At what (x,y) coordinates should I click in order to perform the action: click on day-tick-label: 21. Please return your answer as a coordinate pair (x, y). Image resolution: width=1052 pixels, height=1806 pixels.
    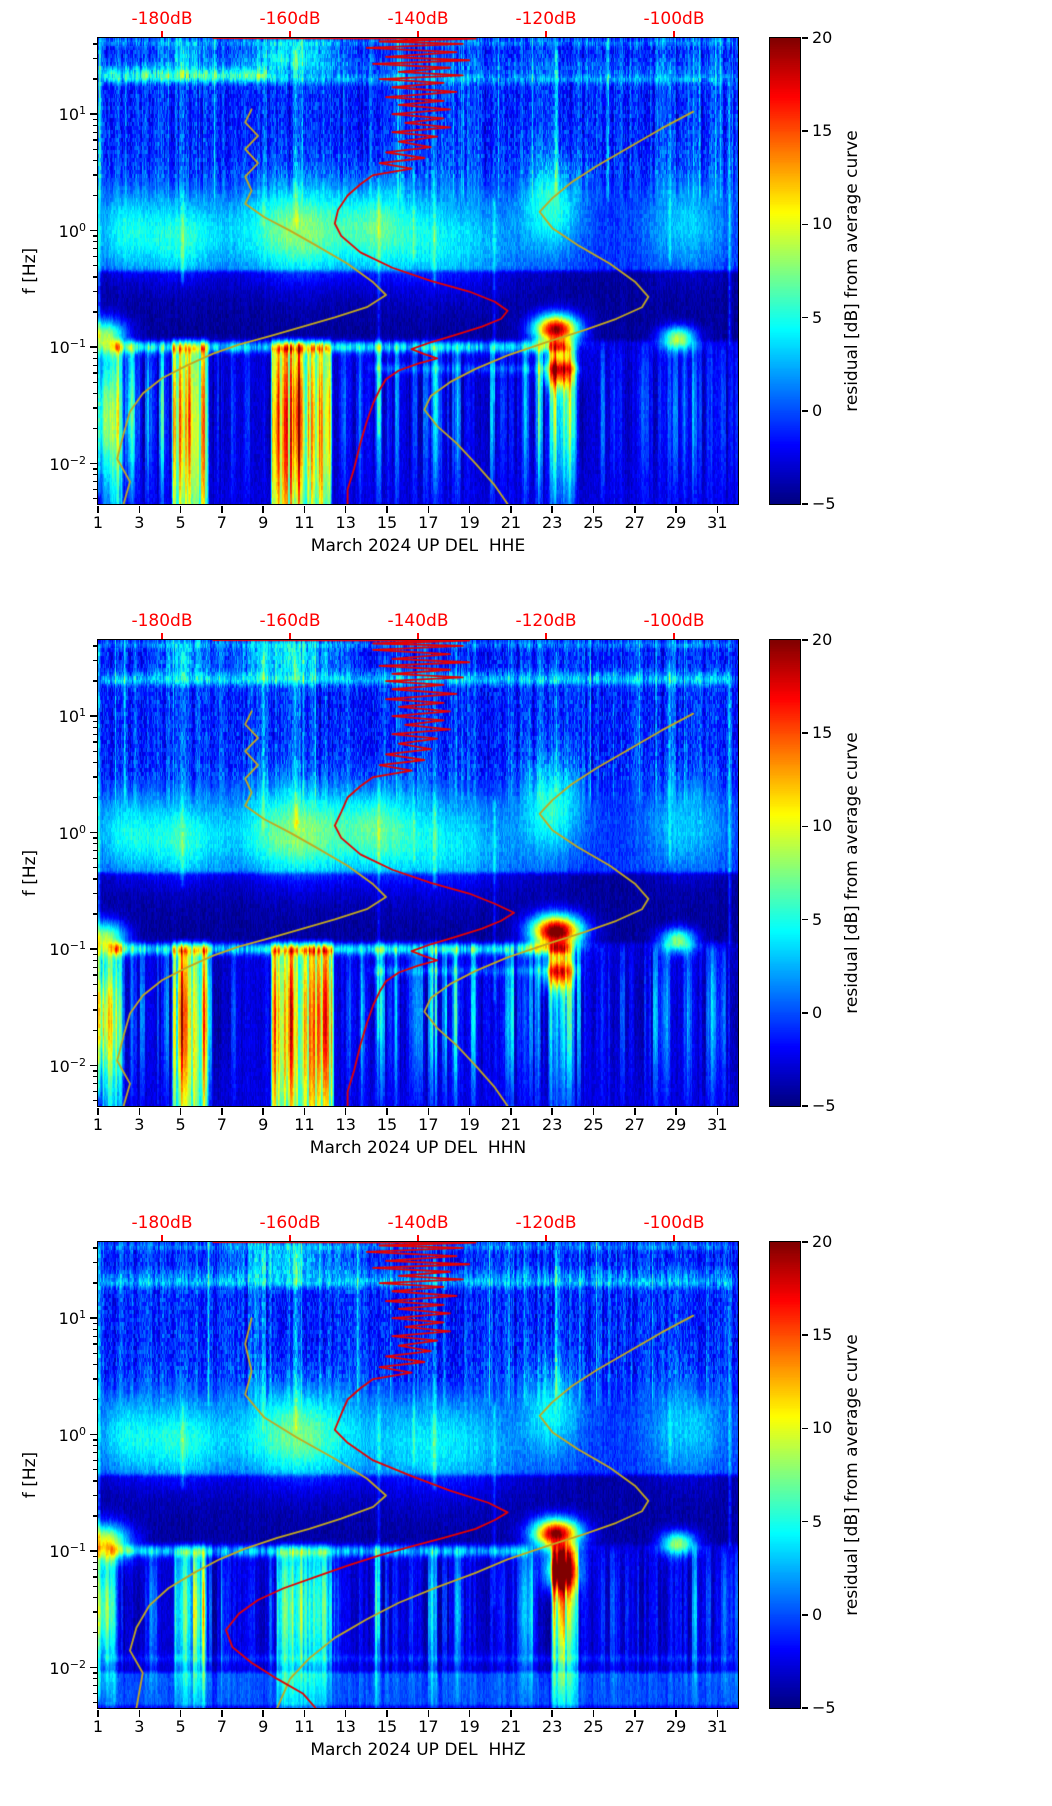
    Looking at the image, I should click on (511, 1726).